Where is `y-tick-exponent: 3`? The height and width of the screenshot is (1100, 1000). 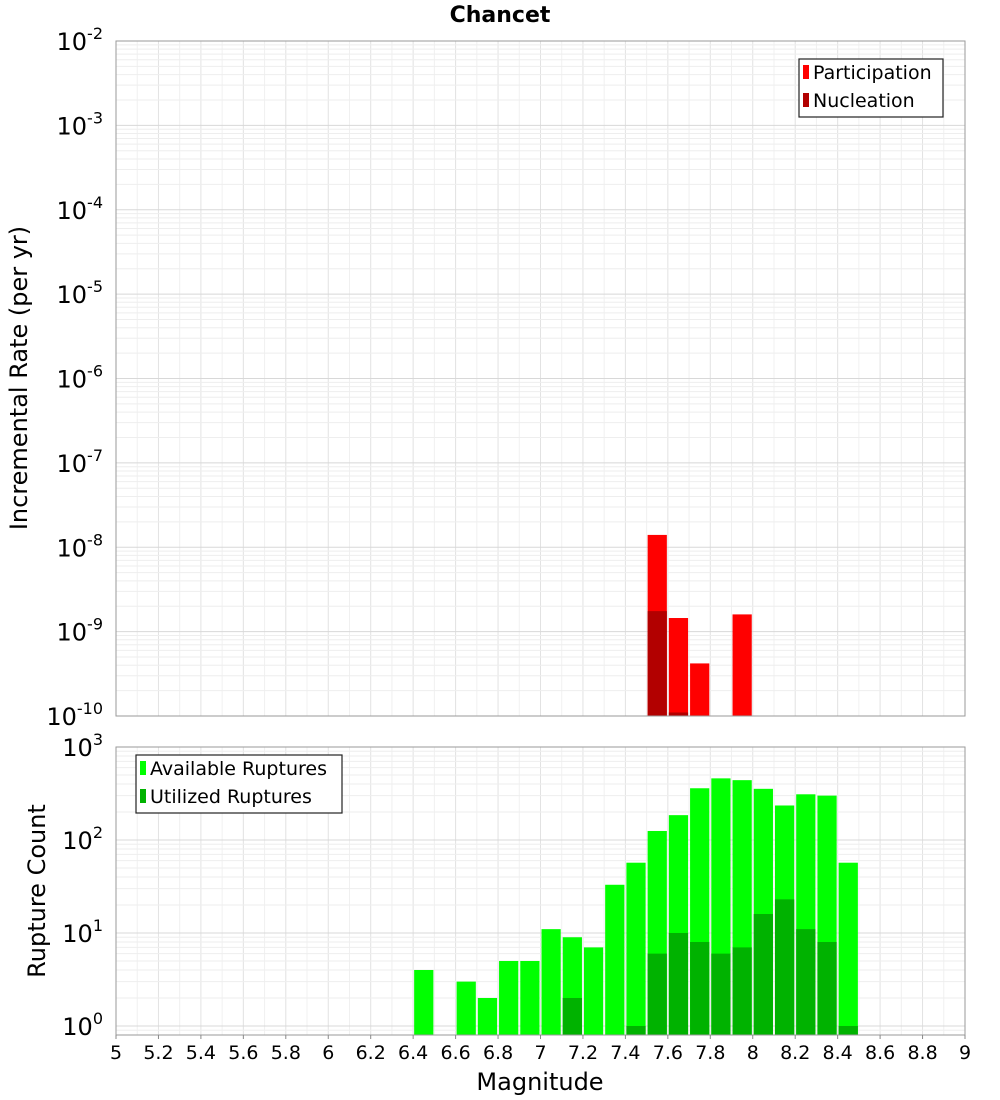
y-tick-exponent: 3 is located at coordinates (98, 739).